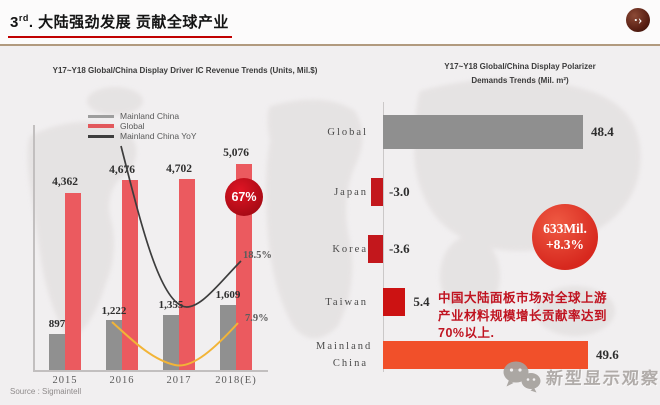 This screenshot has height=405, width=660. I want to click on legend-item: Global, so click(142, 126).